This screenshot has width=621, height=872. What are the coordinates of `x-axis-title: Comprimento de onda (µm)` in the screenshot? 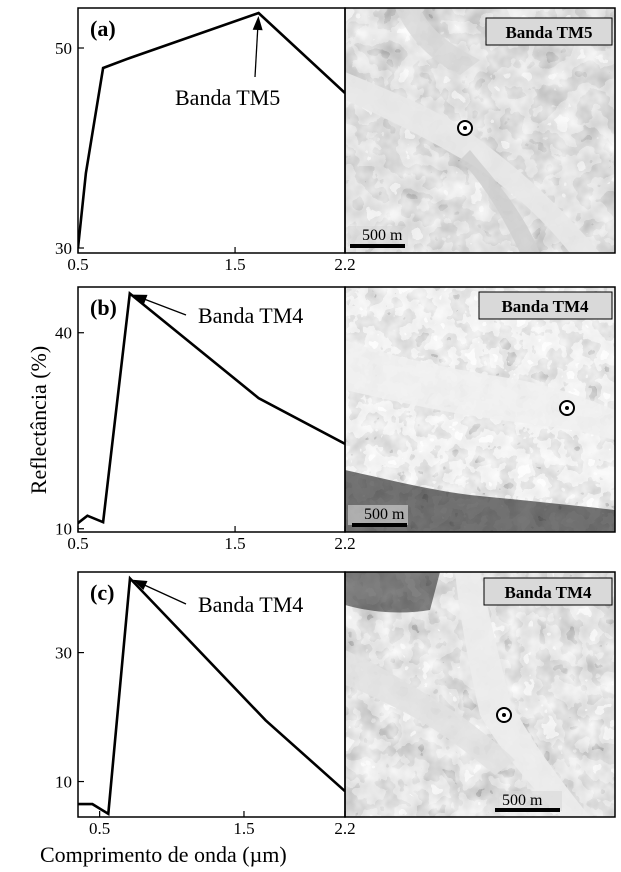 It's located at (163, 854).